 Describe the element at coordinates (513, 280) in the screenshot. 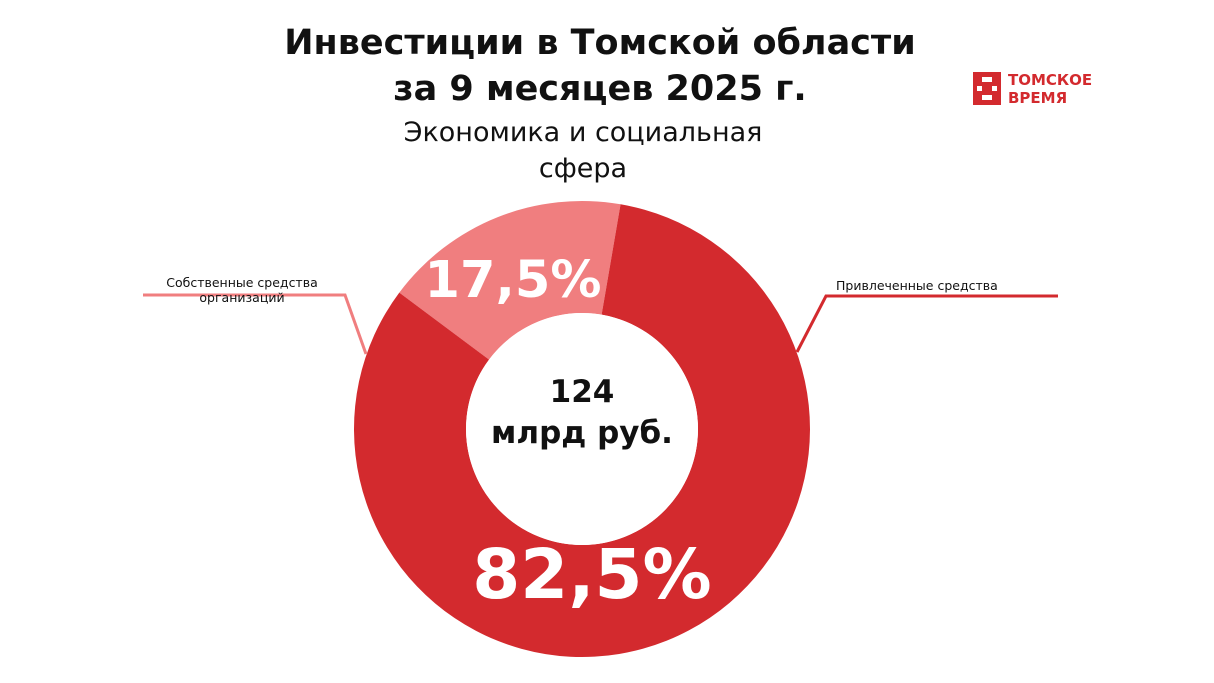

I see `data-label-own-funds: 17,5%` at that location.